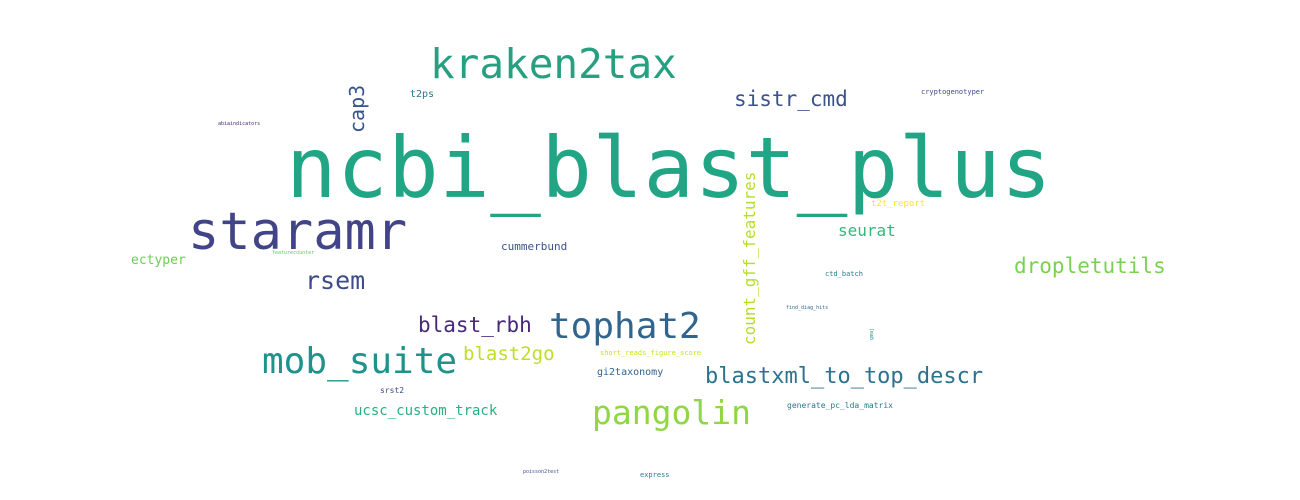 The width and height of the screenshot is (1300, 500). Describe the element at coordinates (807, 308) in the screenshot. I see `word-find-diag-hits: find_diag_hits` at that location.